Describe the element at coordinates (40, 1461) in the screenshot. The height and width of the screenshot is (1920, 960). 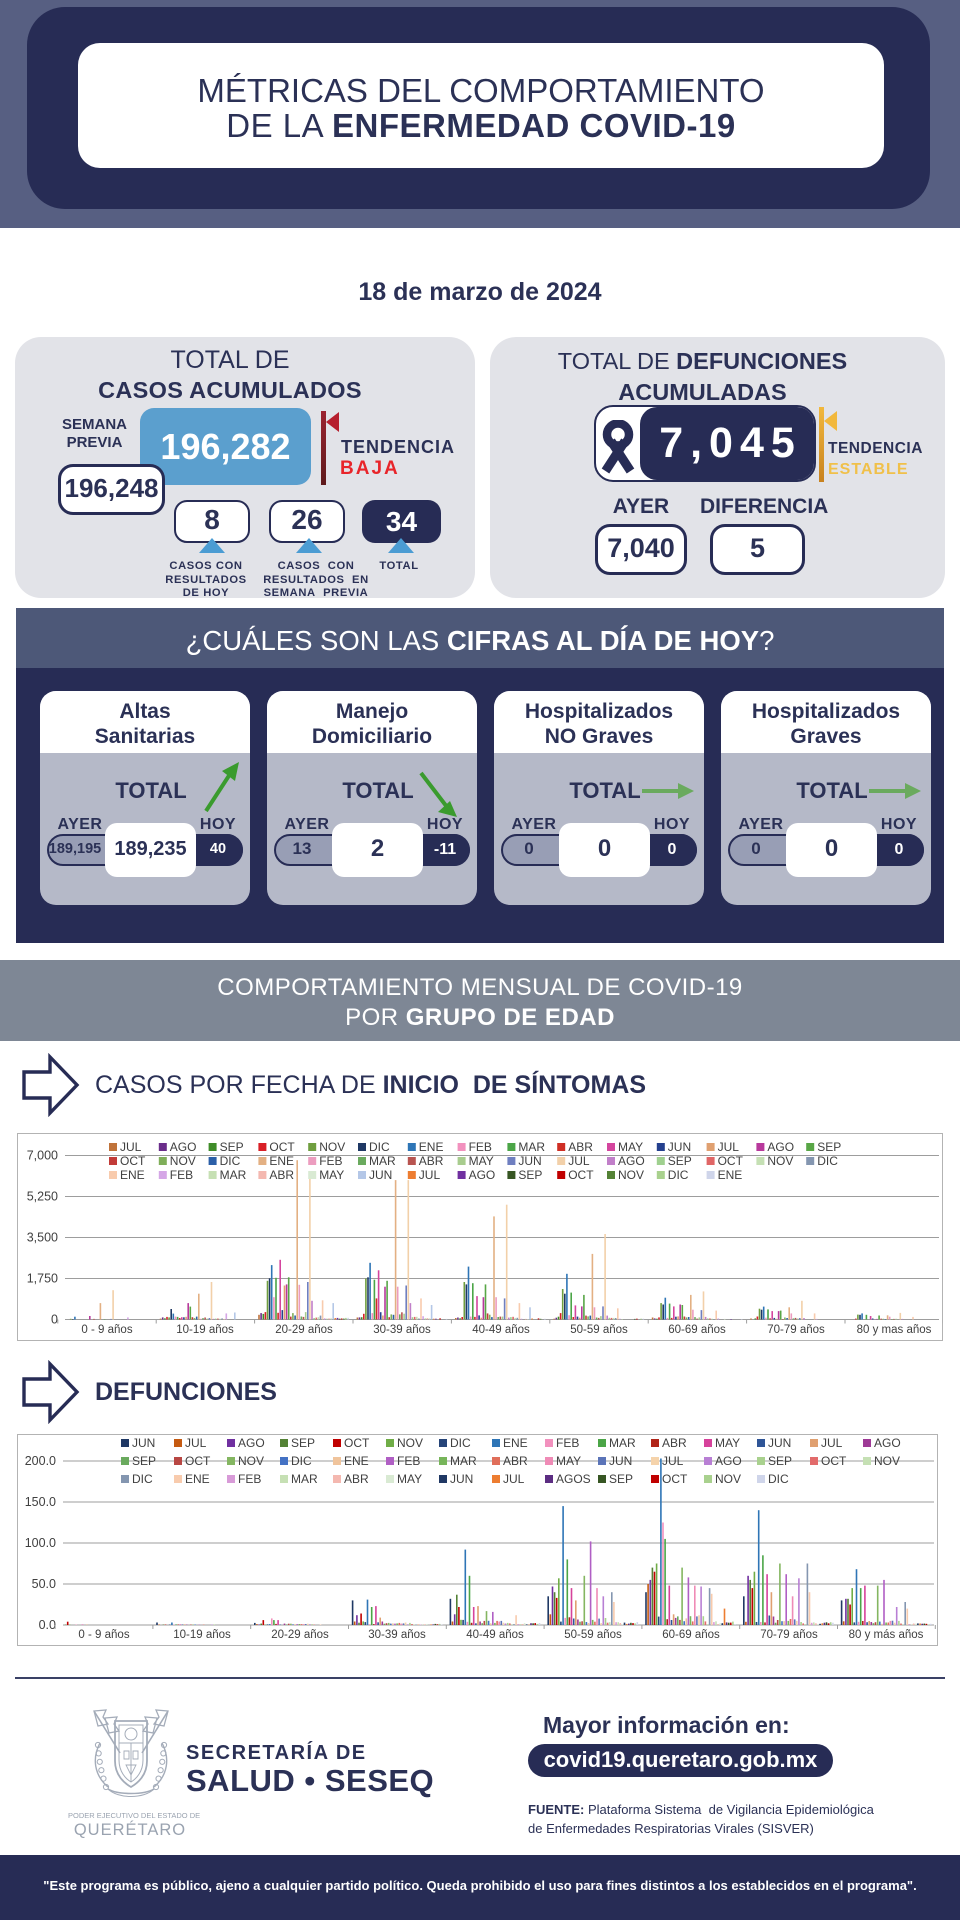
I see `svg-text: 200.0` at that location.